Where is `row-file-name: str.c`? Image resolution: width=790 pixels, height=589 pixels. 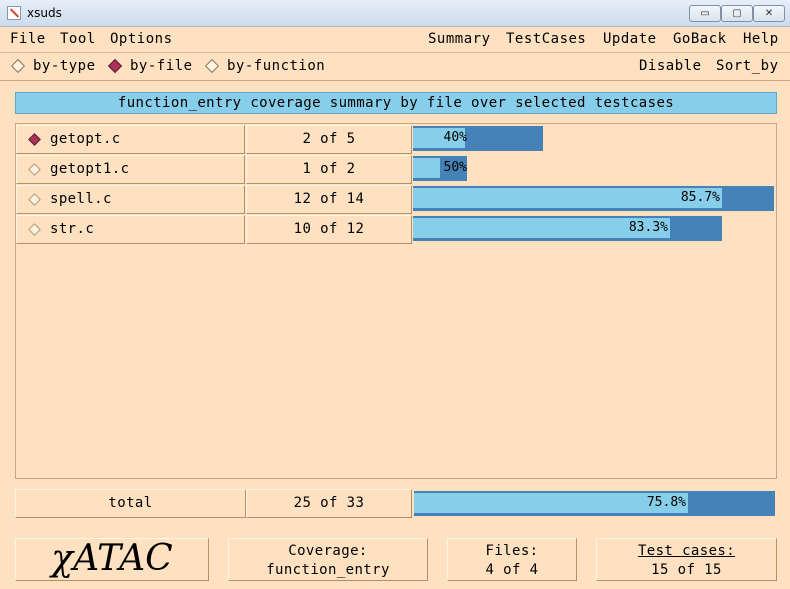 row-file-name: str.c is located at coordinates (72, 229).